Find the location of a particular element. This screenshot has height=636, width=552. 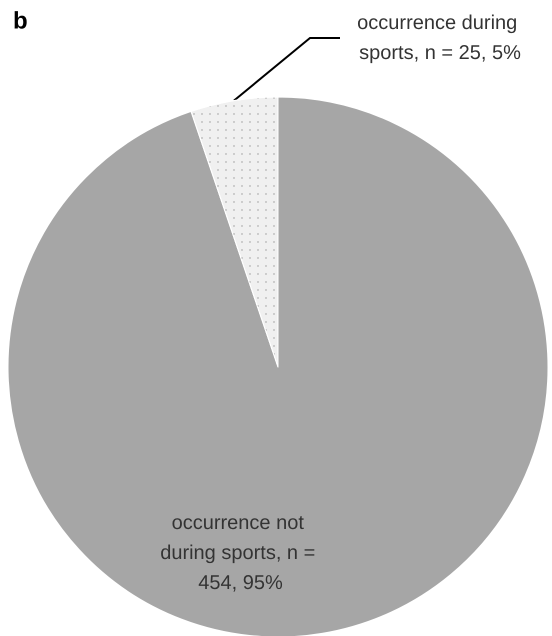

chart-title: b is located at coordinates (20, 21).